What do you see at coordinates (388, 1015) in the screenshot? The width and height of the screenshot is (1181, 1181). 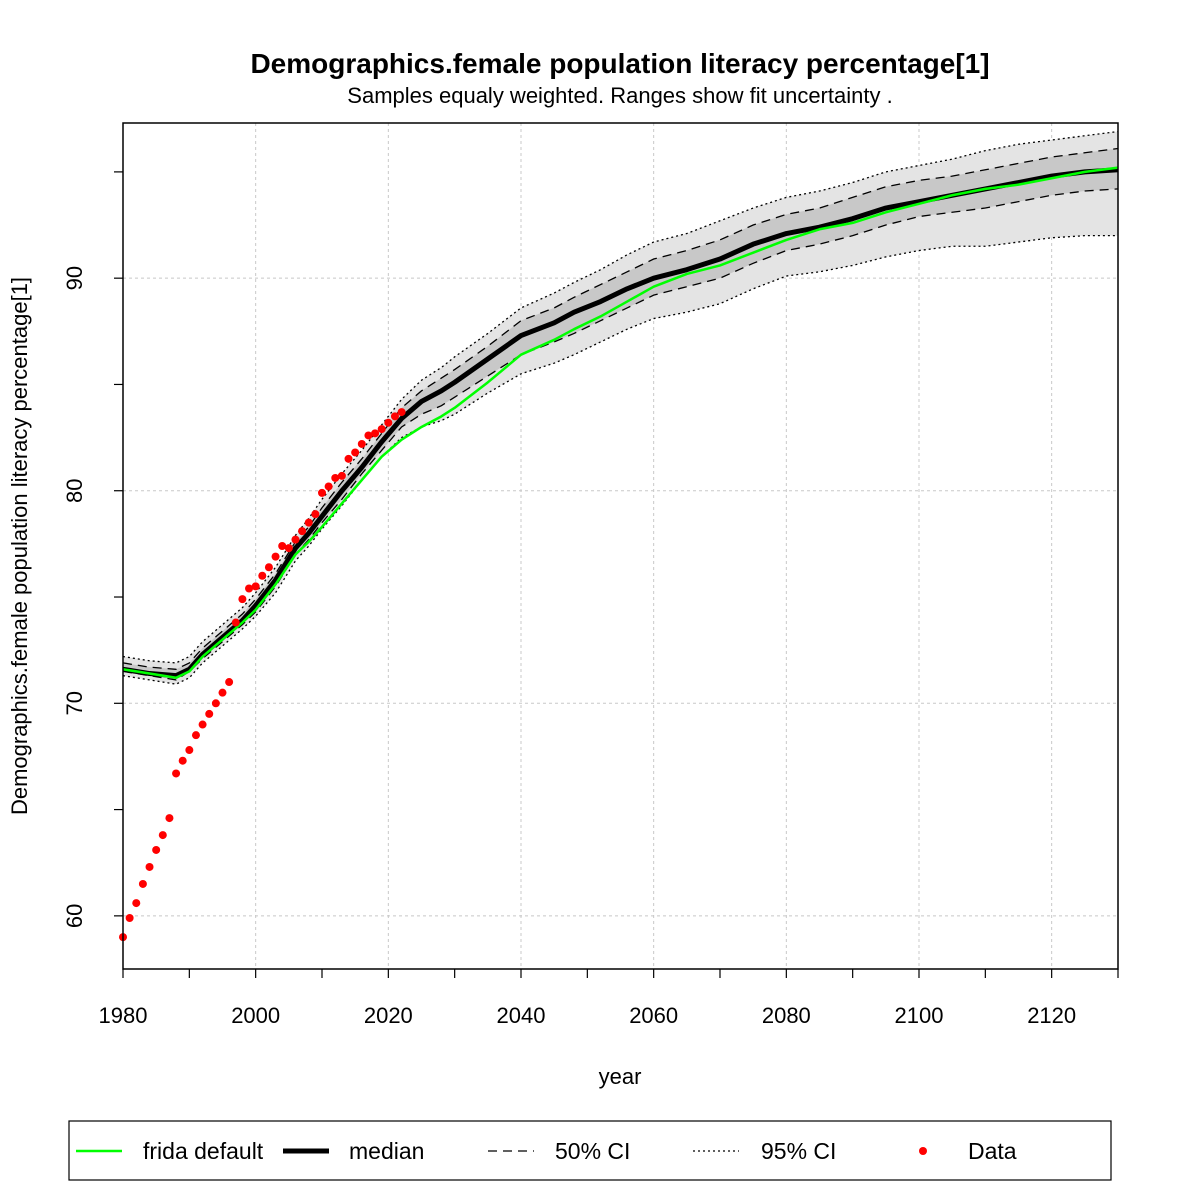 I see `x-tick-label: 2020` at bounding box center [388, 1015].